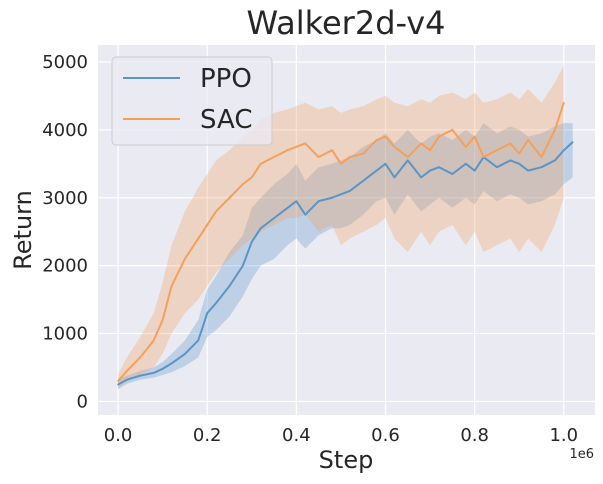 The image size is (603, 484). I want to click on x-tick-label: 0.0, so click(118, 435).